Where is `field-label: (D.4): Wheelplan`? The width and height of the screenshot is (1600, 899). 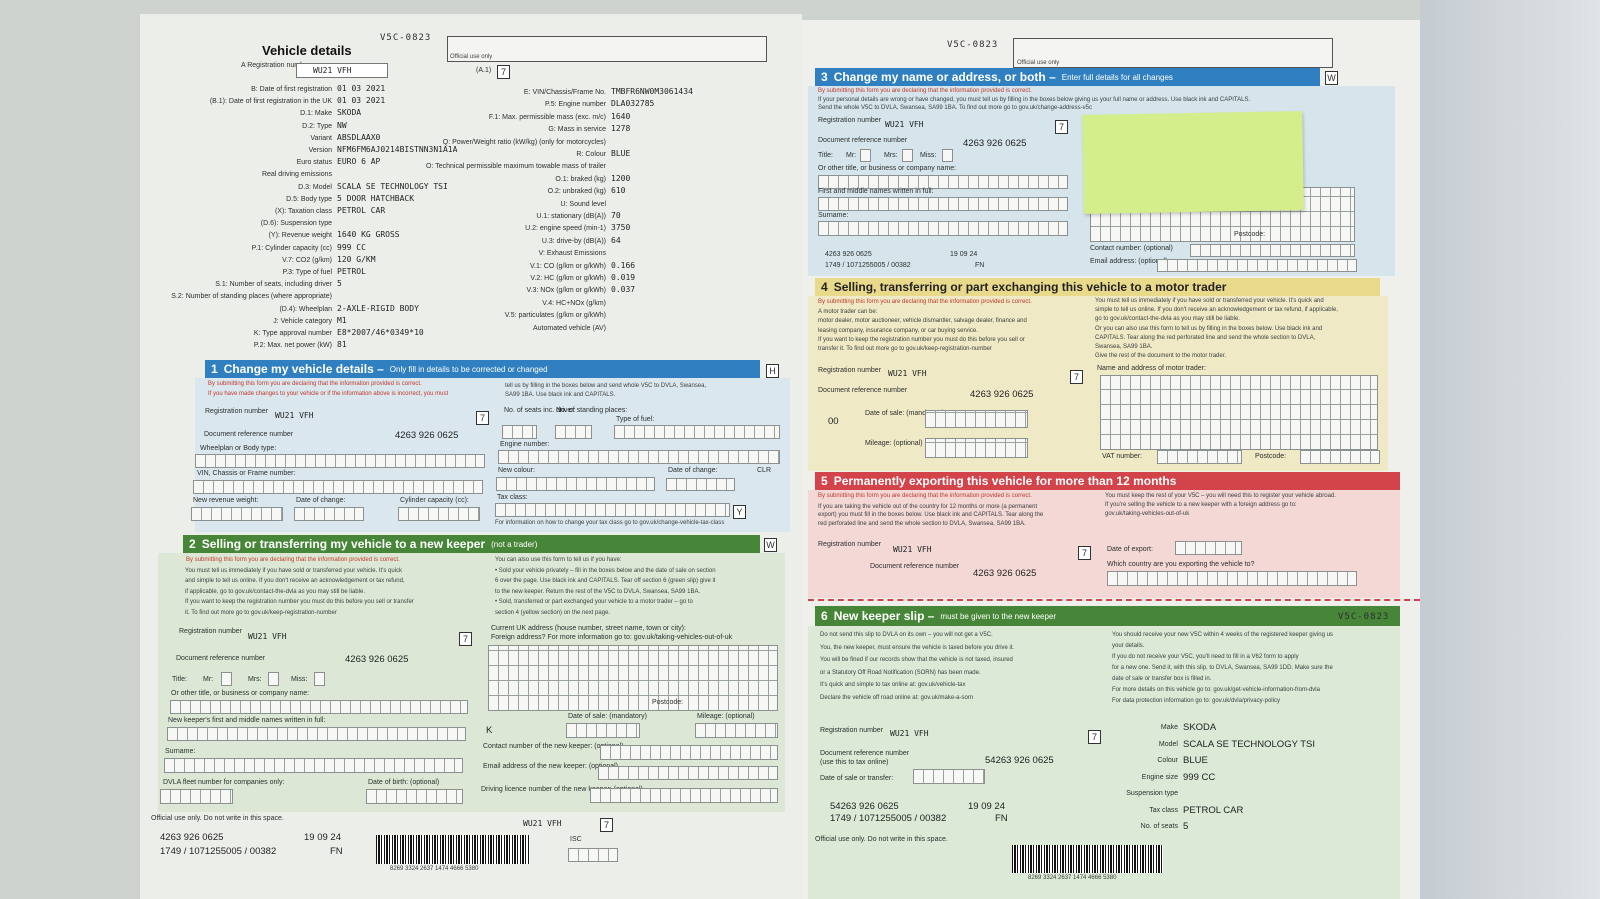
field-label: (D.4): Wheelplan is located at coordinates (305, 309).